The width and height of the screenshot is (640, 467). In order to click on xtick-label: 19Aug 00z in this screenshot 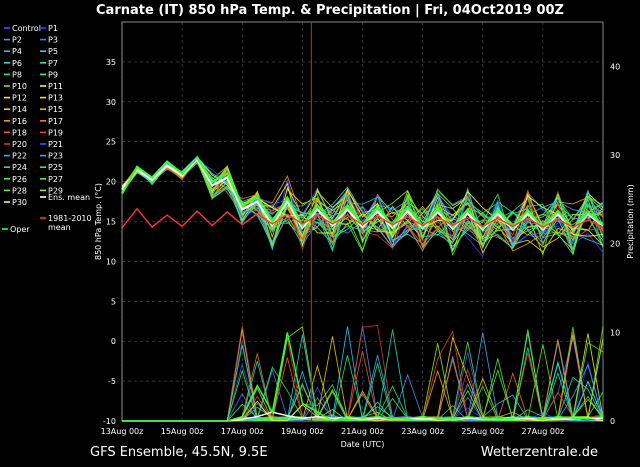, I will do `click(302, 431)`.